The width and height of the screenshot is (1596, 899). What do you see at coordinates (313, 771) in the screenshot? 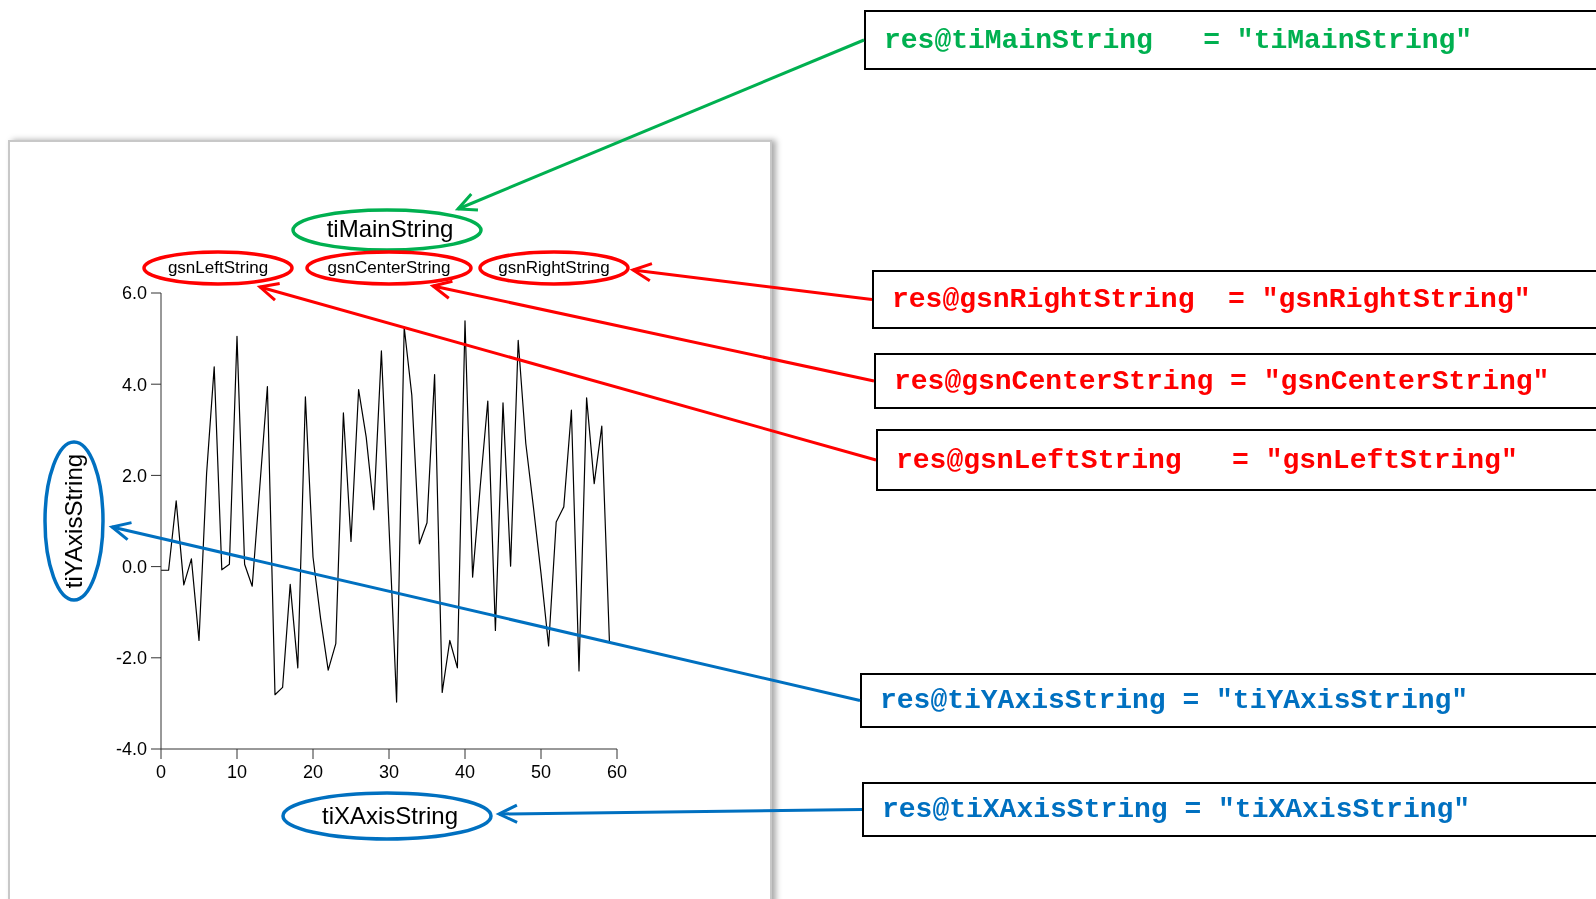
I see `x-tick-label: 20` at bounding box center [313, 771].